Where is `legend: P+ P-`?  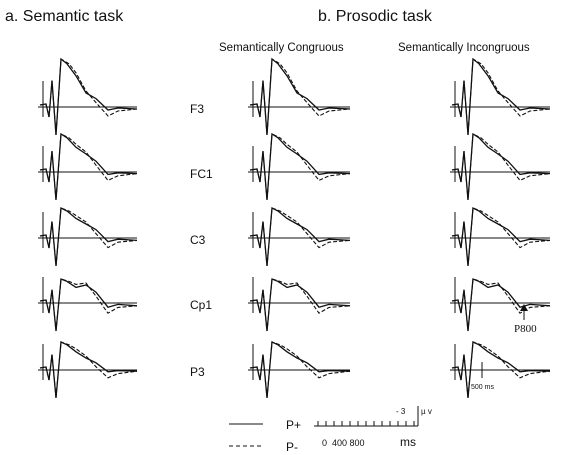
legend: P+ P- is located at coordinates (265, 436).